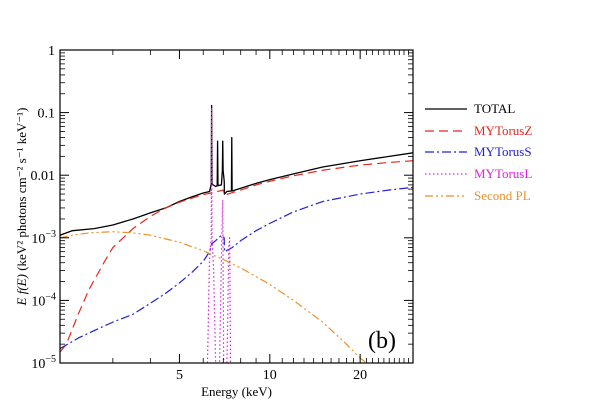  Describe the element at coordinates (43, 176) in the screenshot. I see `y-tick-label: 0.01` at that location.